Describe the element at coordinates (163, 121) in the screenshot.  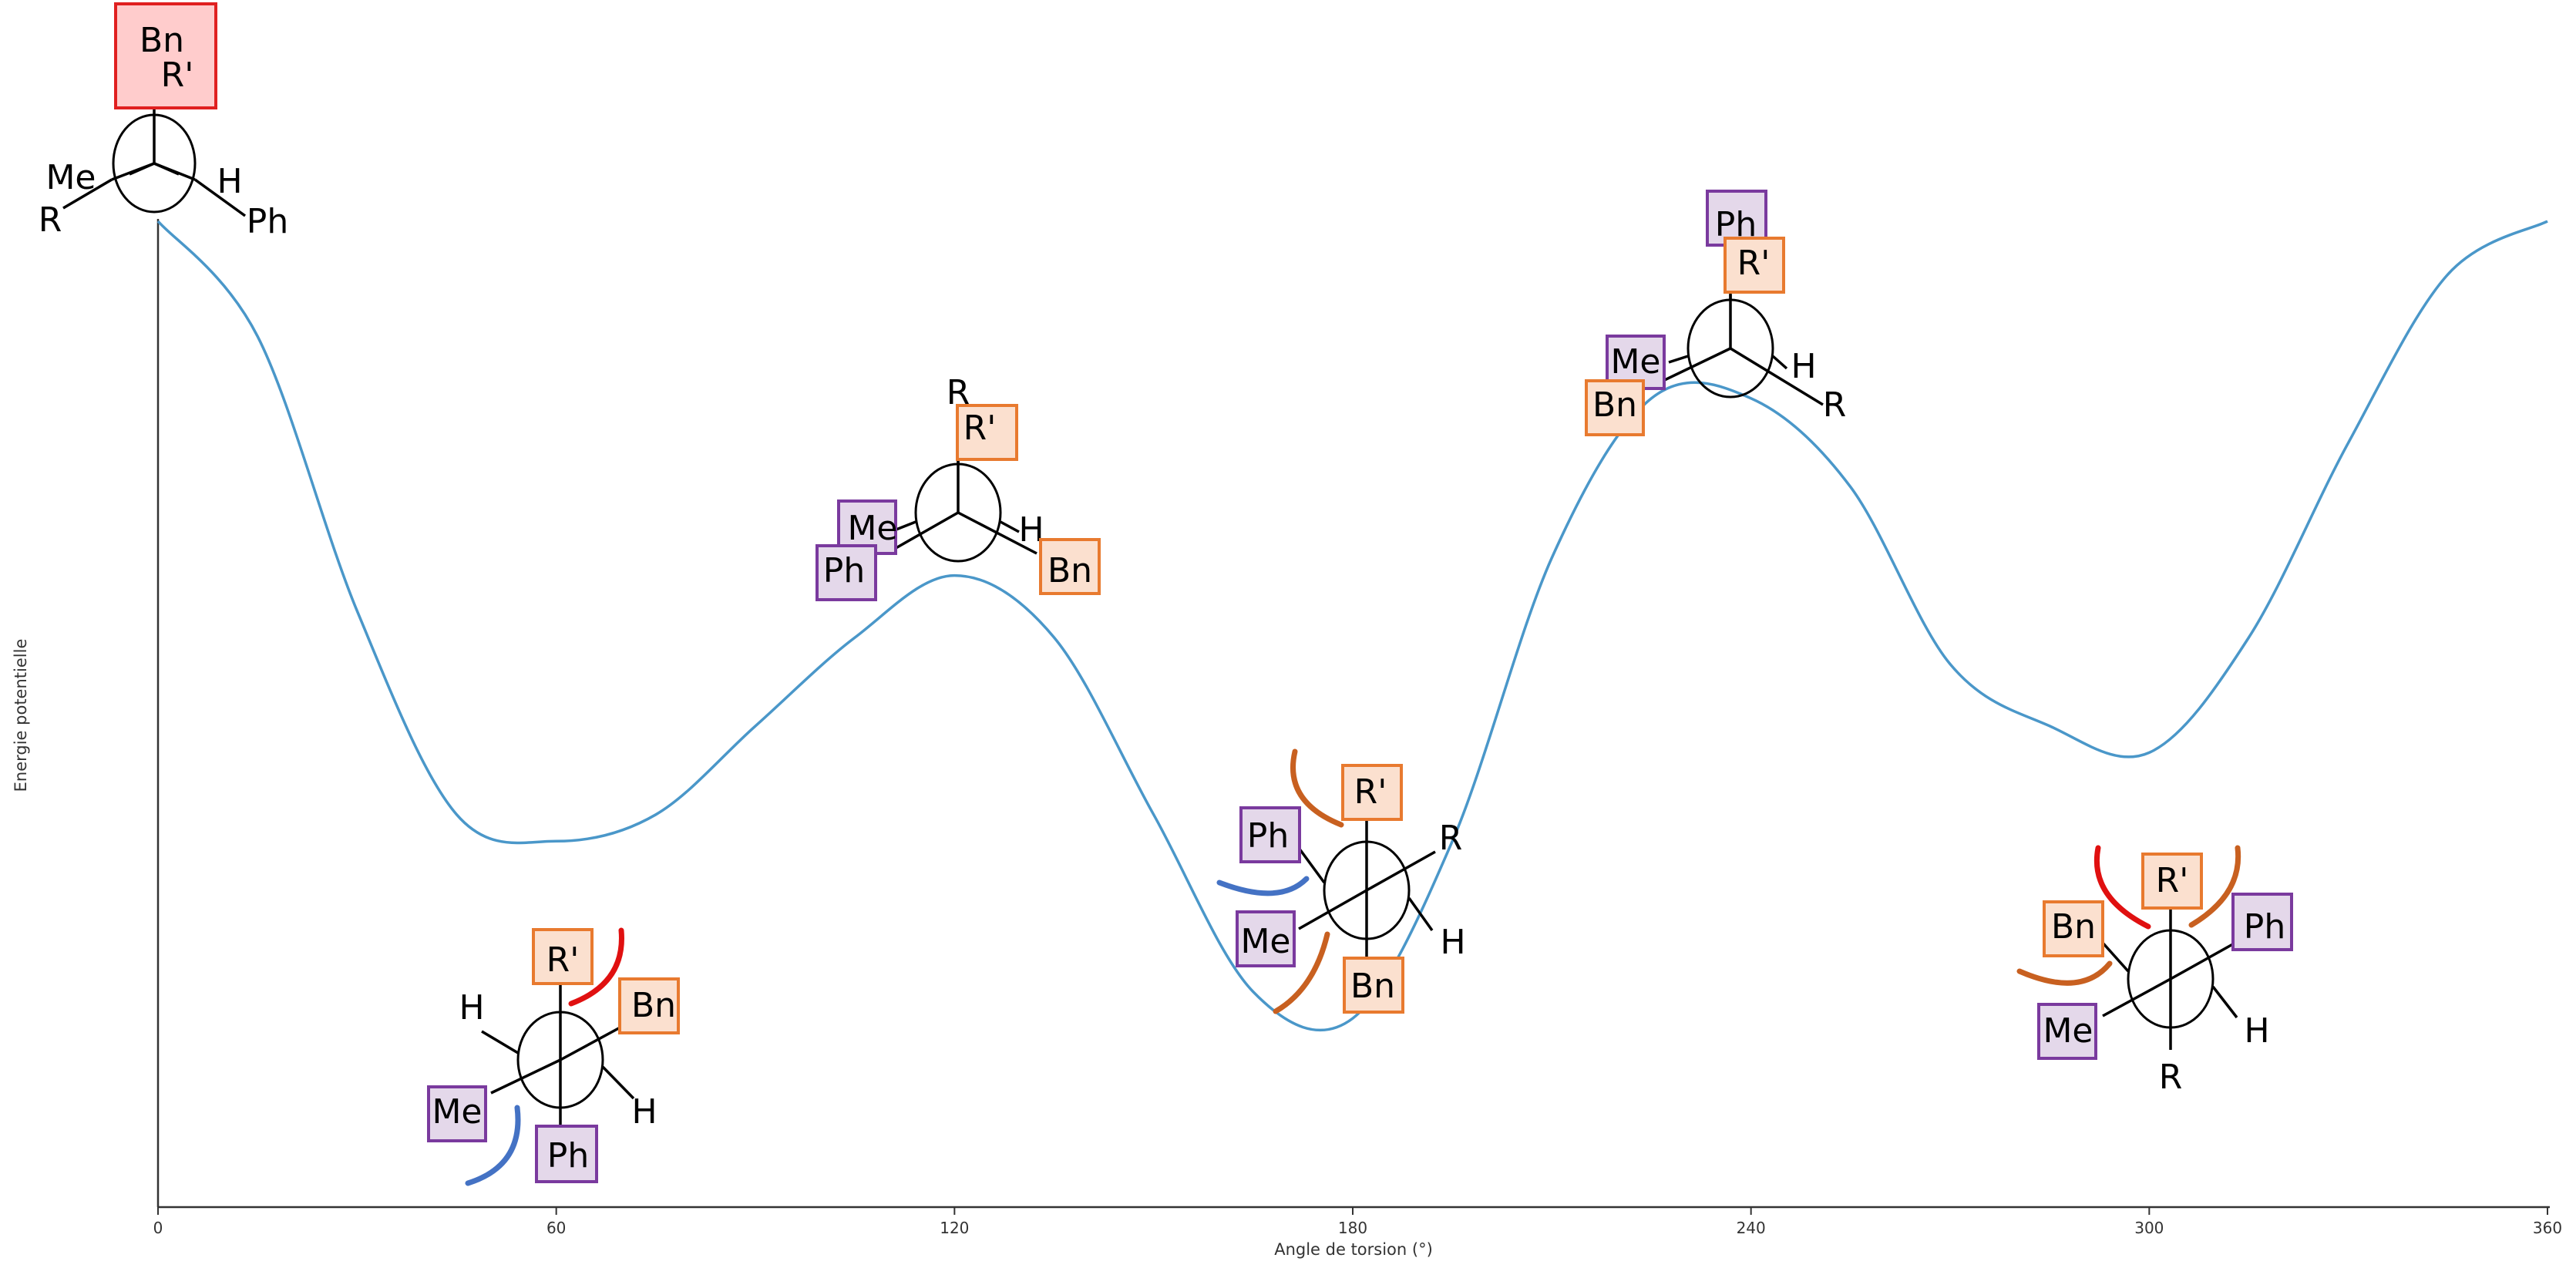
I see `newman-0: BnR' Me H R Ph` at that location.